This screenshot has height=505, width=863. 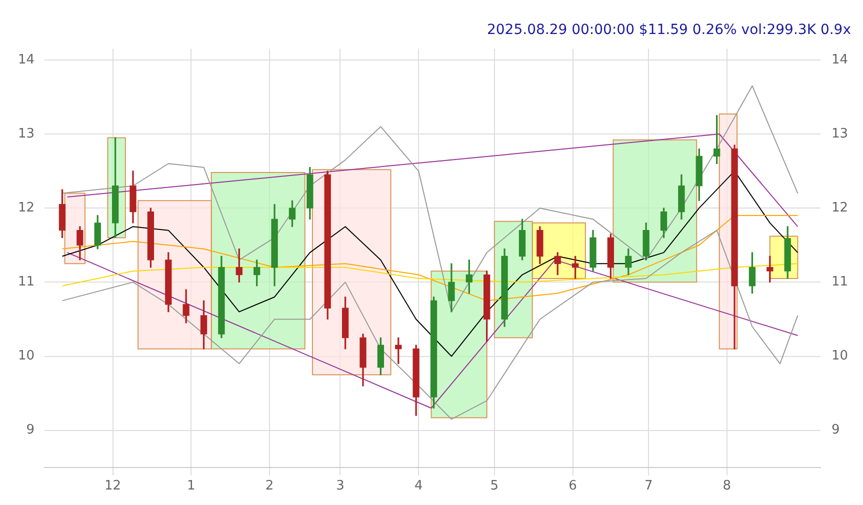 What do you see at coordinates (835, 430) in the screenshot?
I see `y2-tick-label: 9` at bounding box center [835, 430].